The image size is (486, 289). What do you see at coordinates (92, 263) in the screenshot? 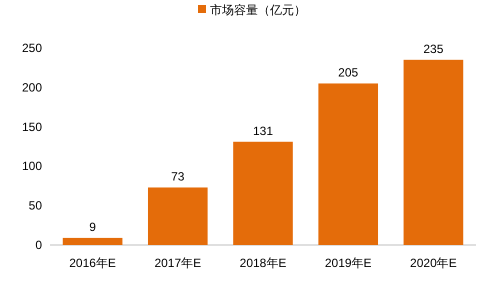
I see `x-tick-label: 2016年E` at bounding box center [92, 263].